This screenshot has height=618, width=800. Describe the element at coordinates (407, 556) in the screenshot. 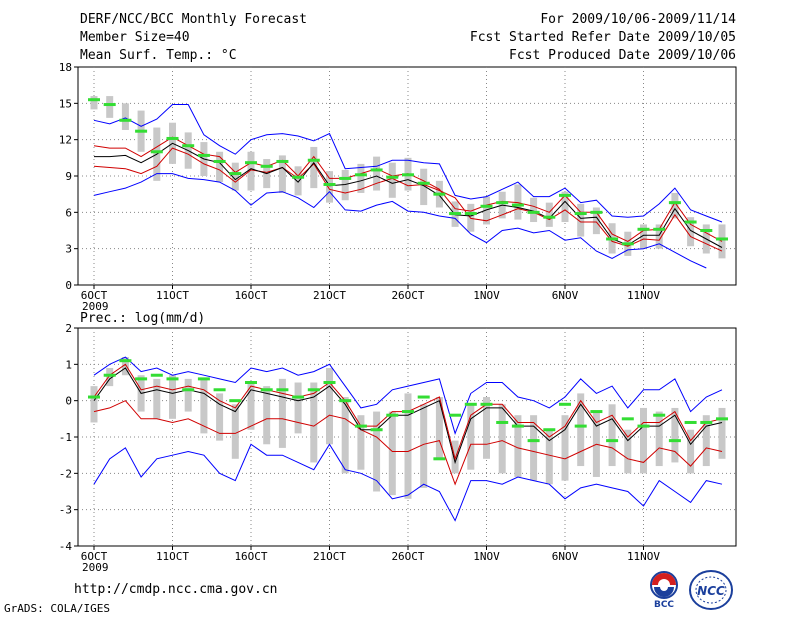

I see `prec-x-tick-label: 26OCT` at that location.